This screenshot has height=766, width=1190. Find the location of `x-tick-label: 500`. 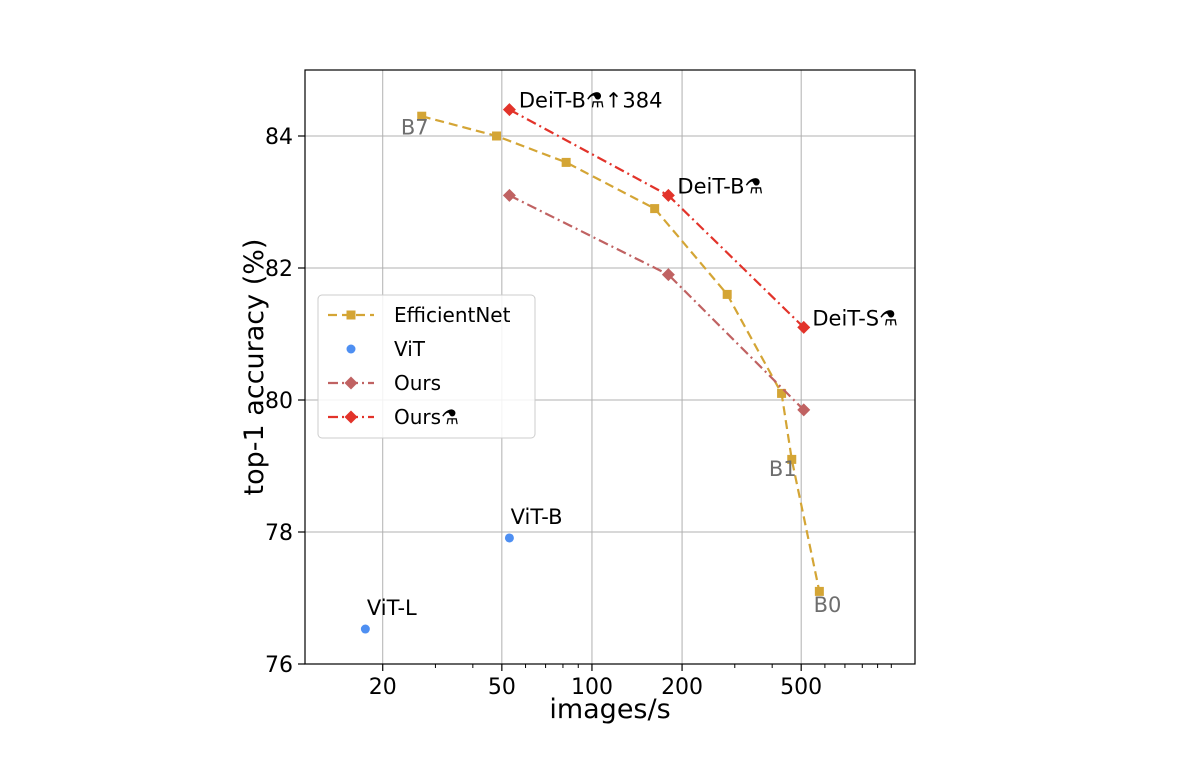

x-tick-label: 500 is located at coordinates (801, 687).